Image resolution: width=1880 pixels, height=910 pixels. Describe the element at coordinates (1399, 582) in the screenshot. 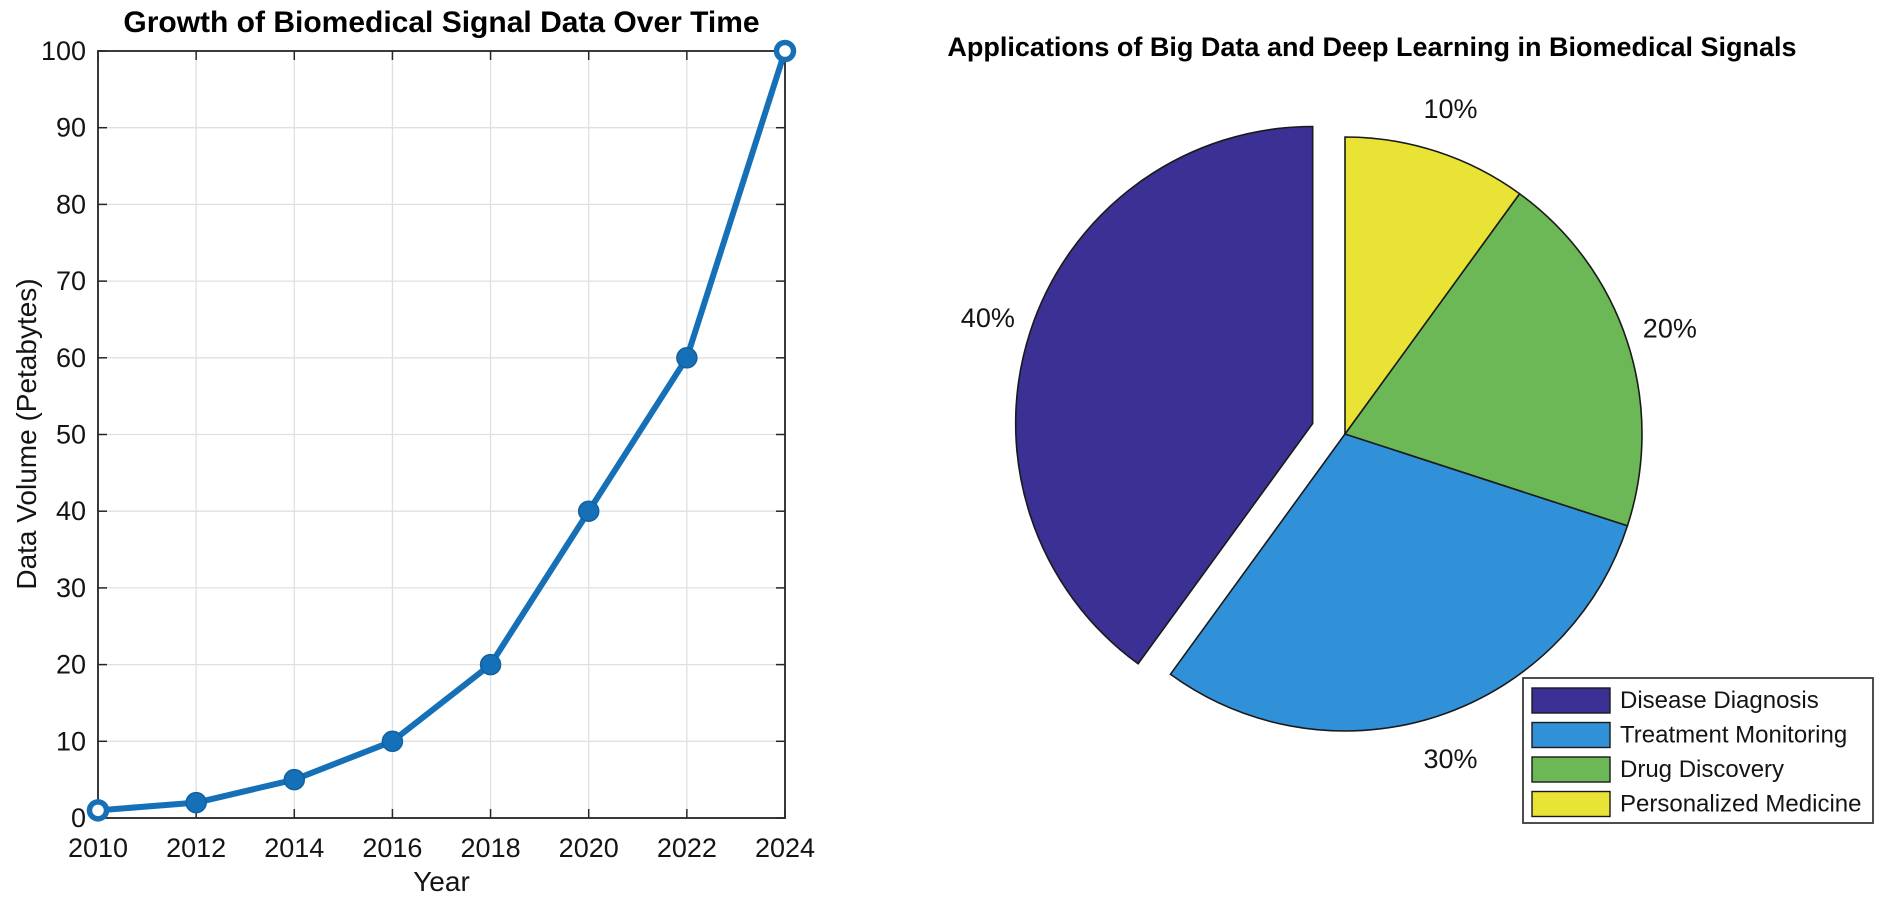

I see `pie-slice-treatment-monitoring` at that location.